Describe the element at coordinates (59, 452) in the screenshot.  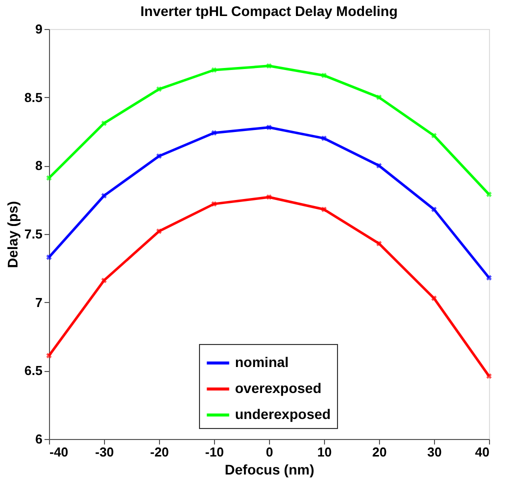
I see `x-tick-label: -40` at that location.